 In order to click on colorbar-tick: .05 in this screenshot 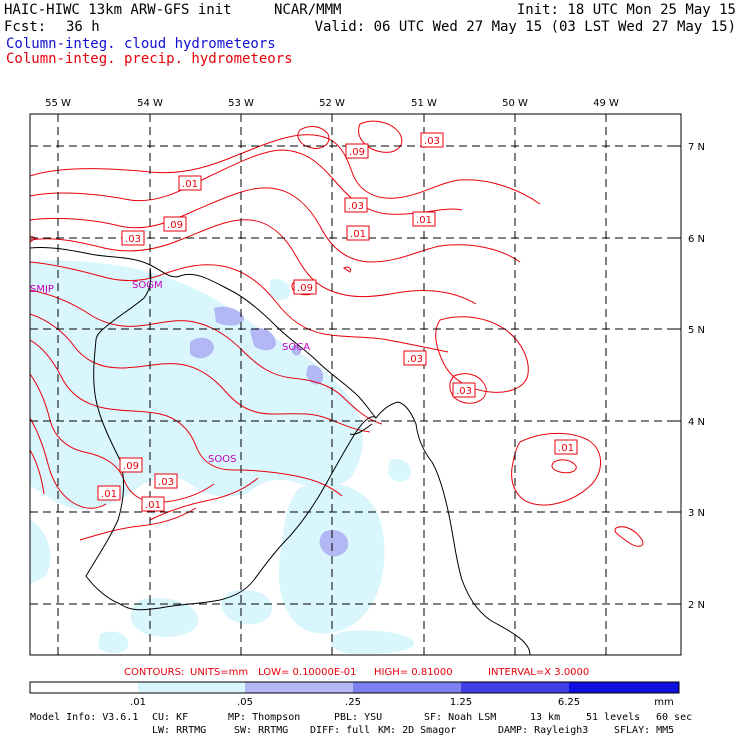, I will do `click(245, 702)`.